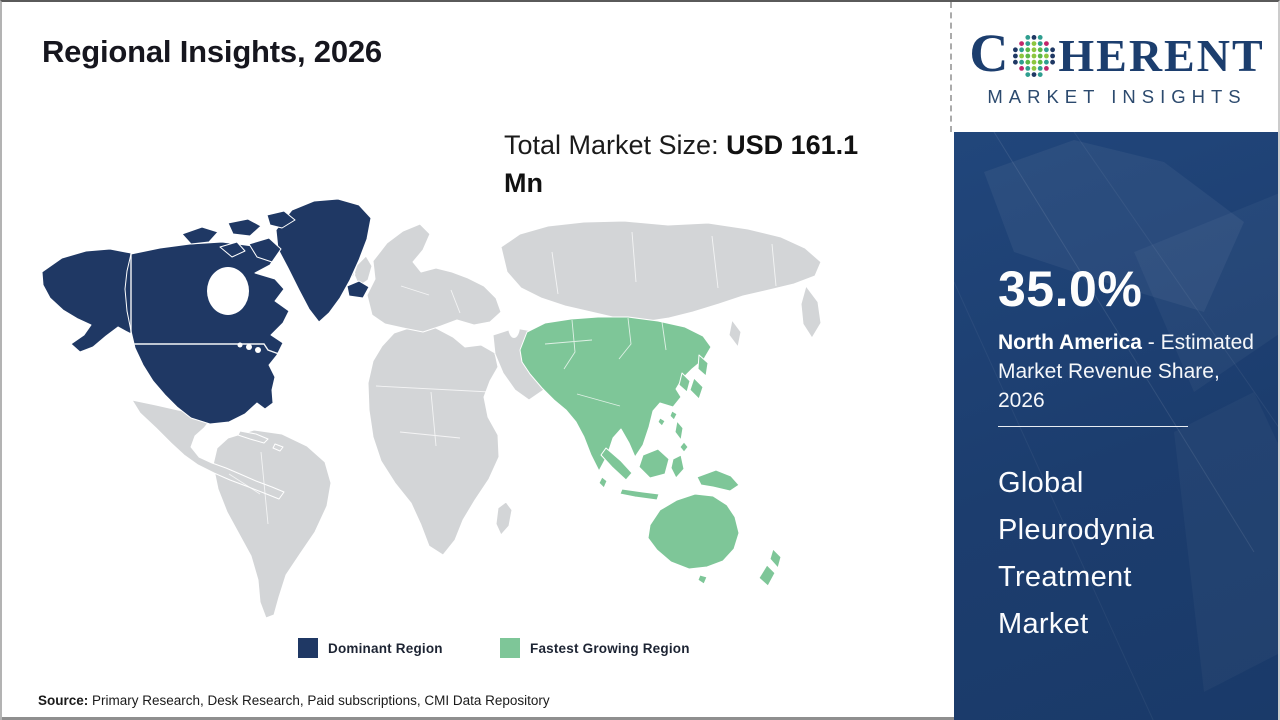  What do you see at coordinates (1093, 426) in the screenshot?
I see `sidebar-divider` at bounding box center [1093, 426].